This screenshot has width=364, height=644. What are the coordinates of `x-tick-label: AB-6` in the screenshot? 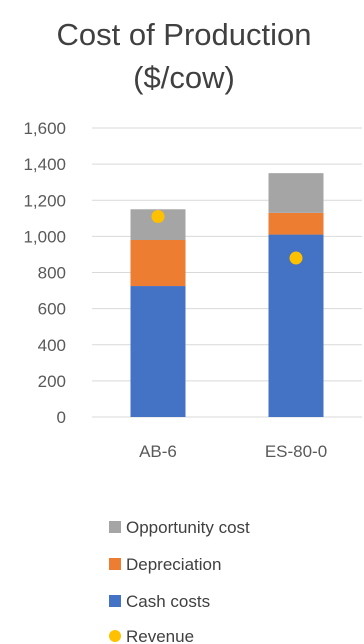 It's located at (158, 451).